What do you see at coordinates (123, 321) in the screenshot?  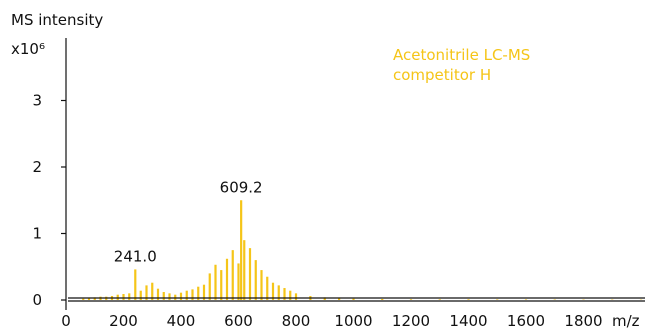 I see `x-tick-label: 200` at bounding box center [123, 321].